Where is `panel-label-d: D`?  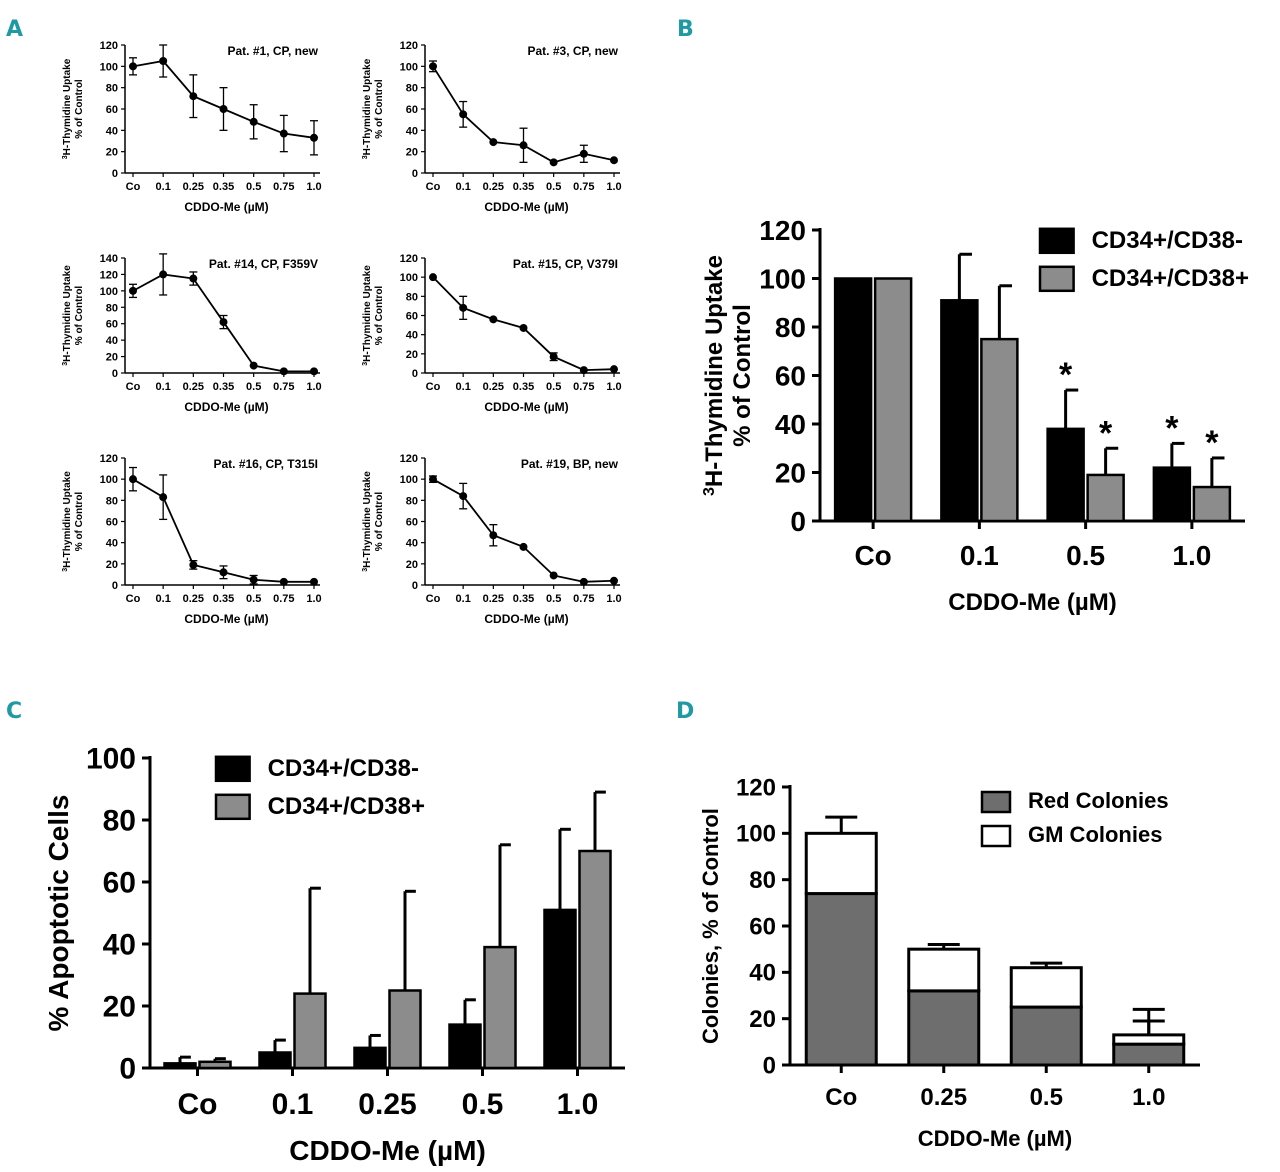 panel-label-d: D is located at coordinates (685, 711).